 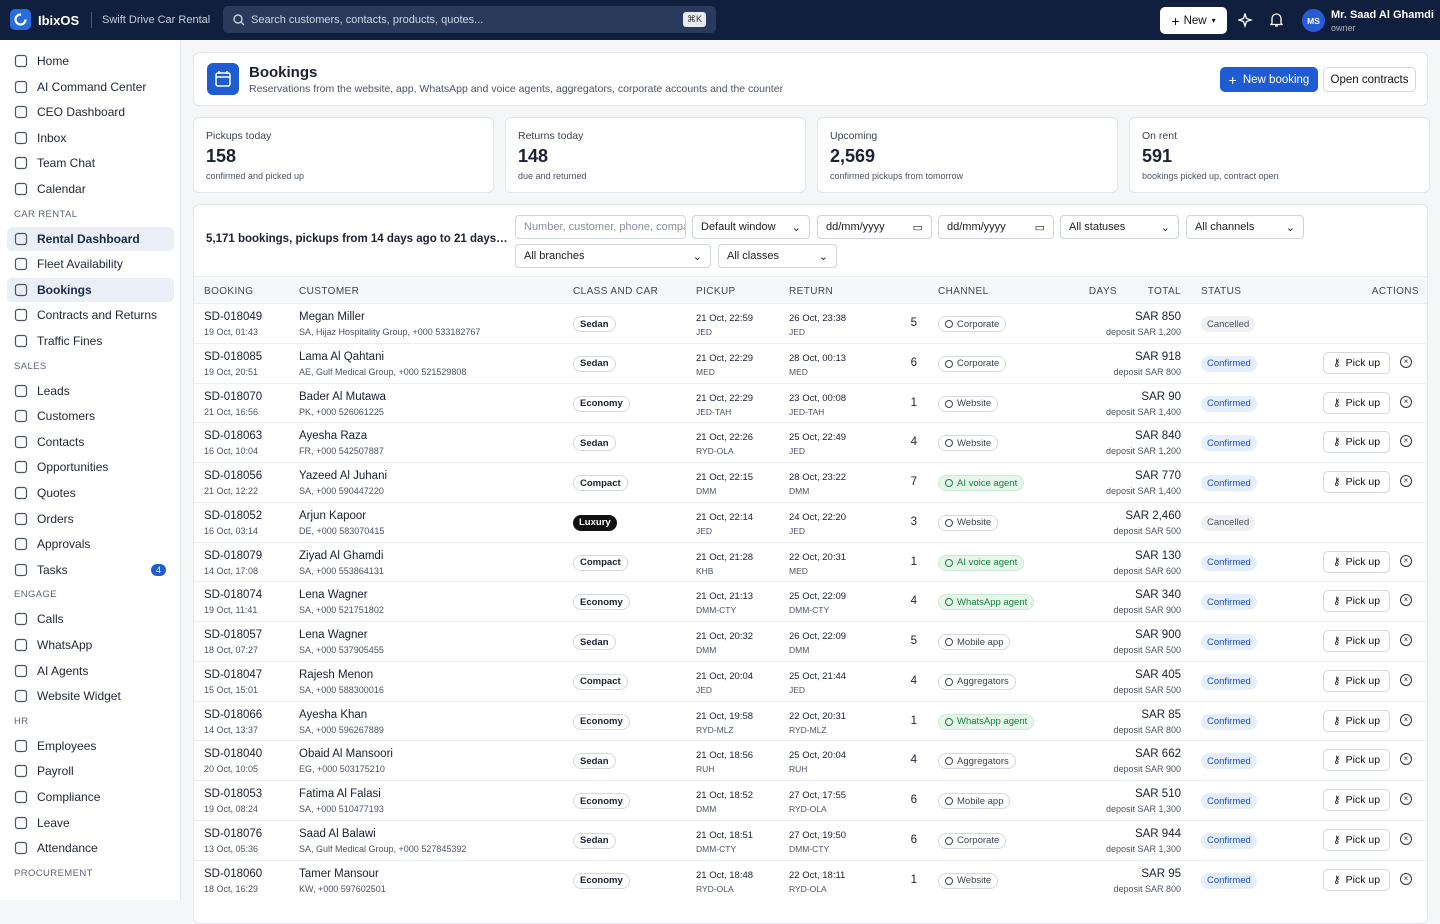 I want to click on bell-icon, so click(x=1276, y=20).